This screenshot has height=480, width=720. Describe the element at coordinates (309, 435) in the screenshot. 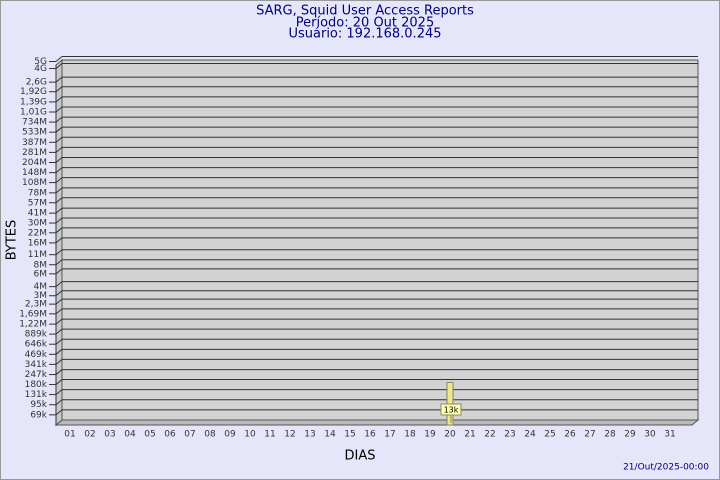

I see `x-tick-label: 13` at that location.